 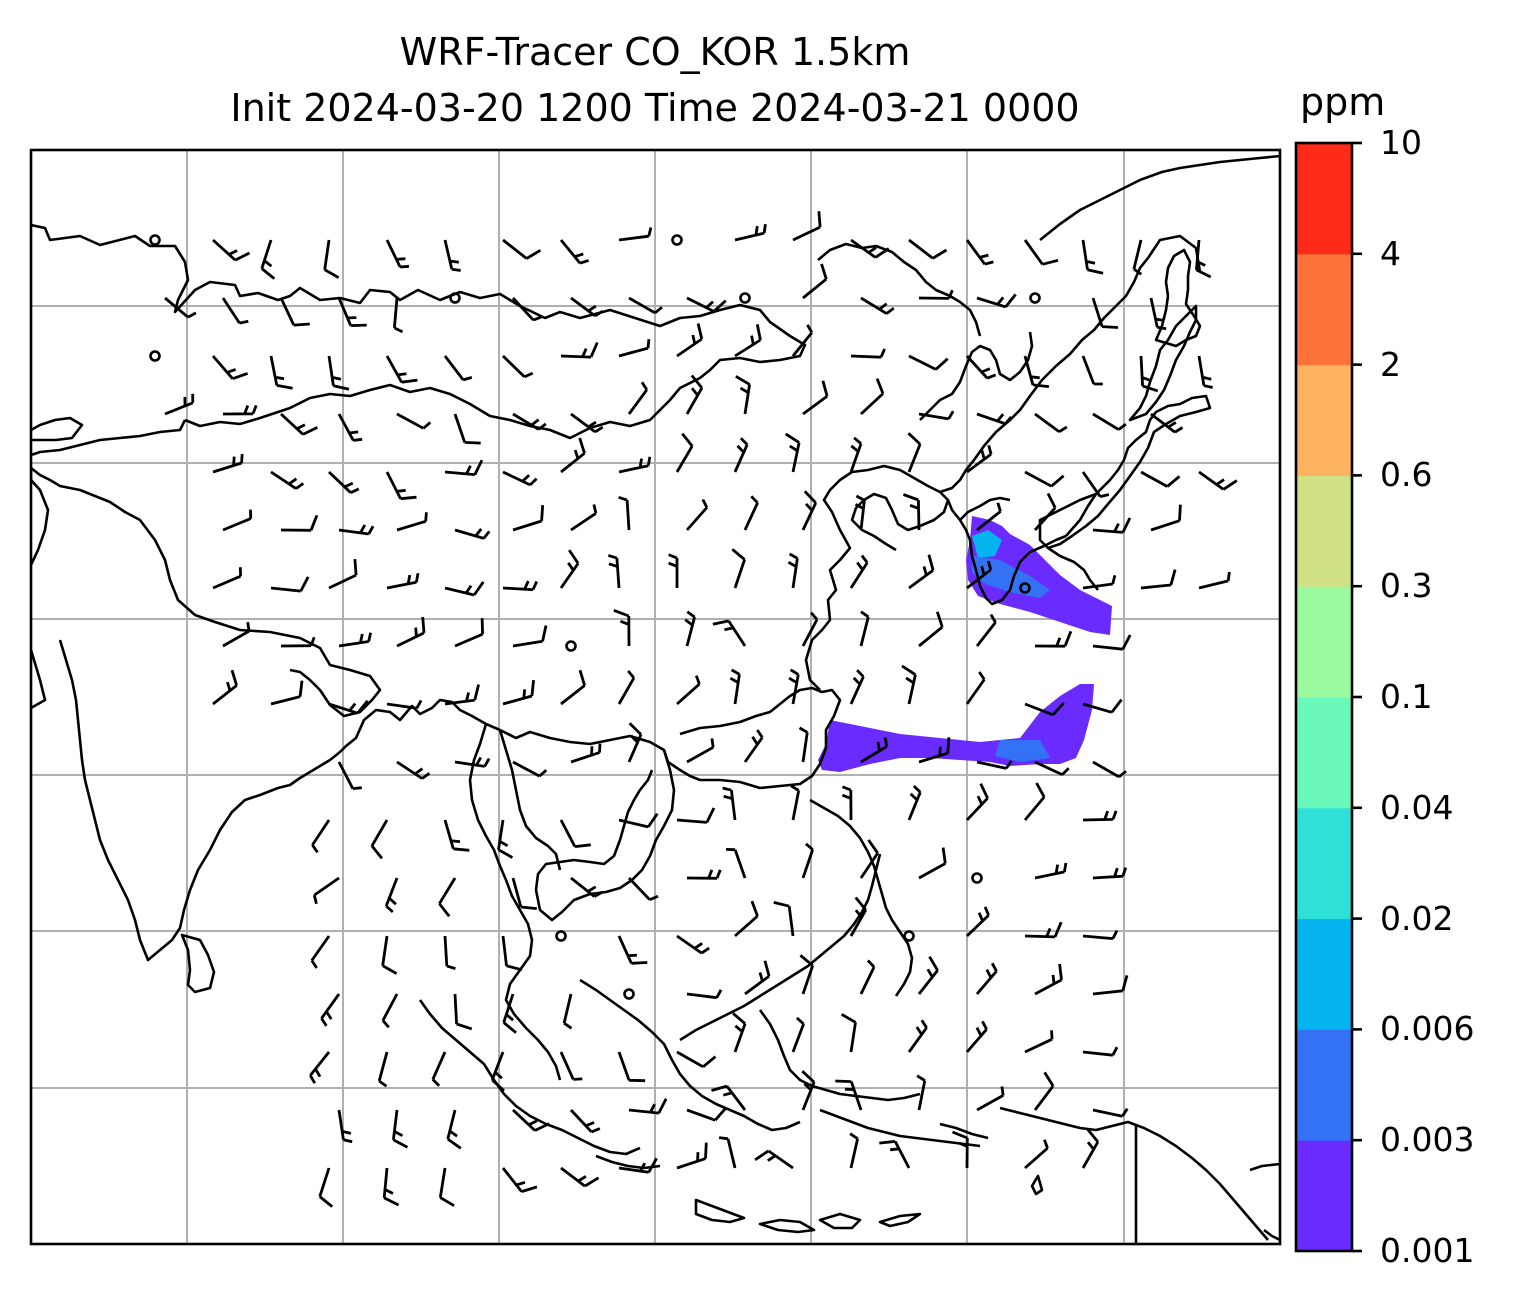 I want to click on colorbar-tick-label: 0.04, so click(x=1417, y=807).